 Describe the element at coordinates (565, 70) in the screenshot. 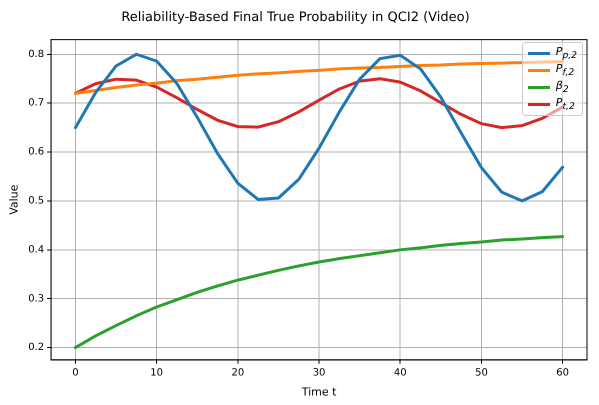

I see `legend-label: P$_{f,2}$` at that location.